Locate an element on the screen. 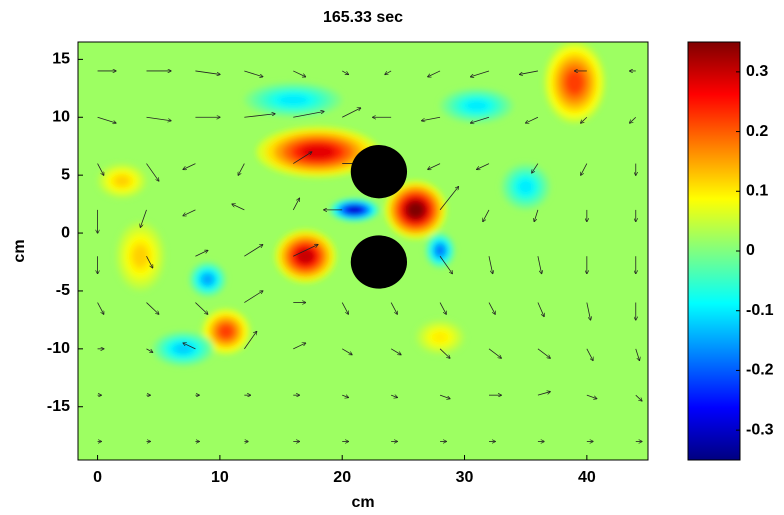 Image resolution: width=784 pixels, height=515 pixels. colorbar-tick-label: -0.3 is located at coordinates (760, 429).